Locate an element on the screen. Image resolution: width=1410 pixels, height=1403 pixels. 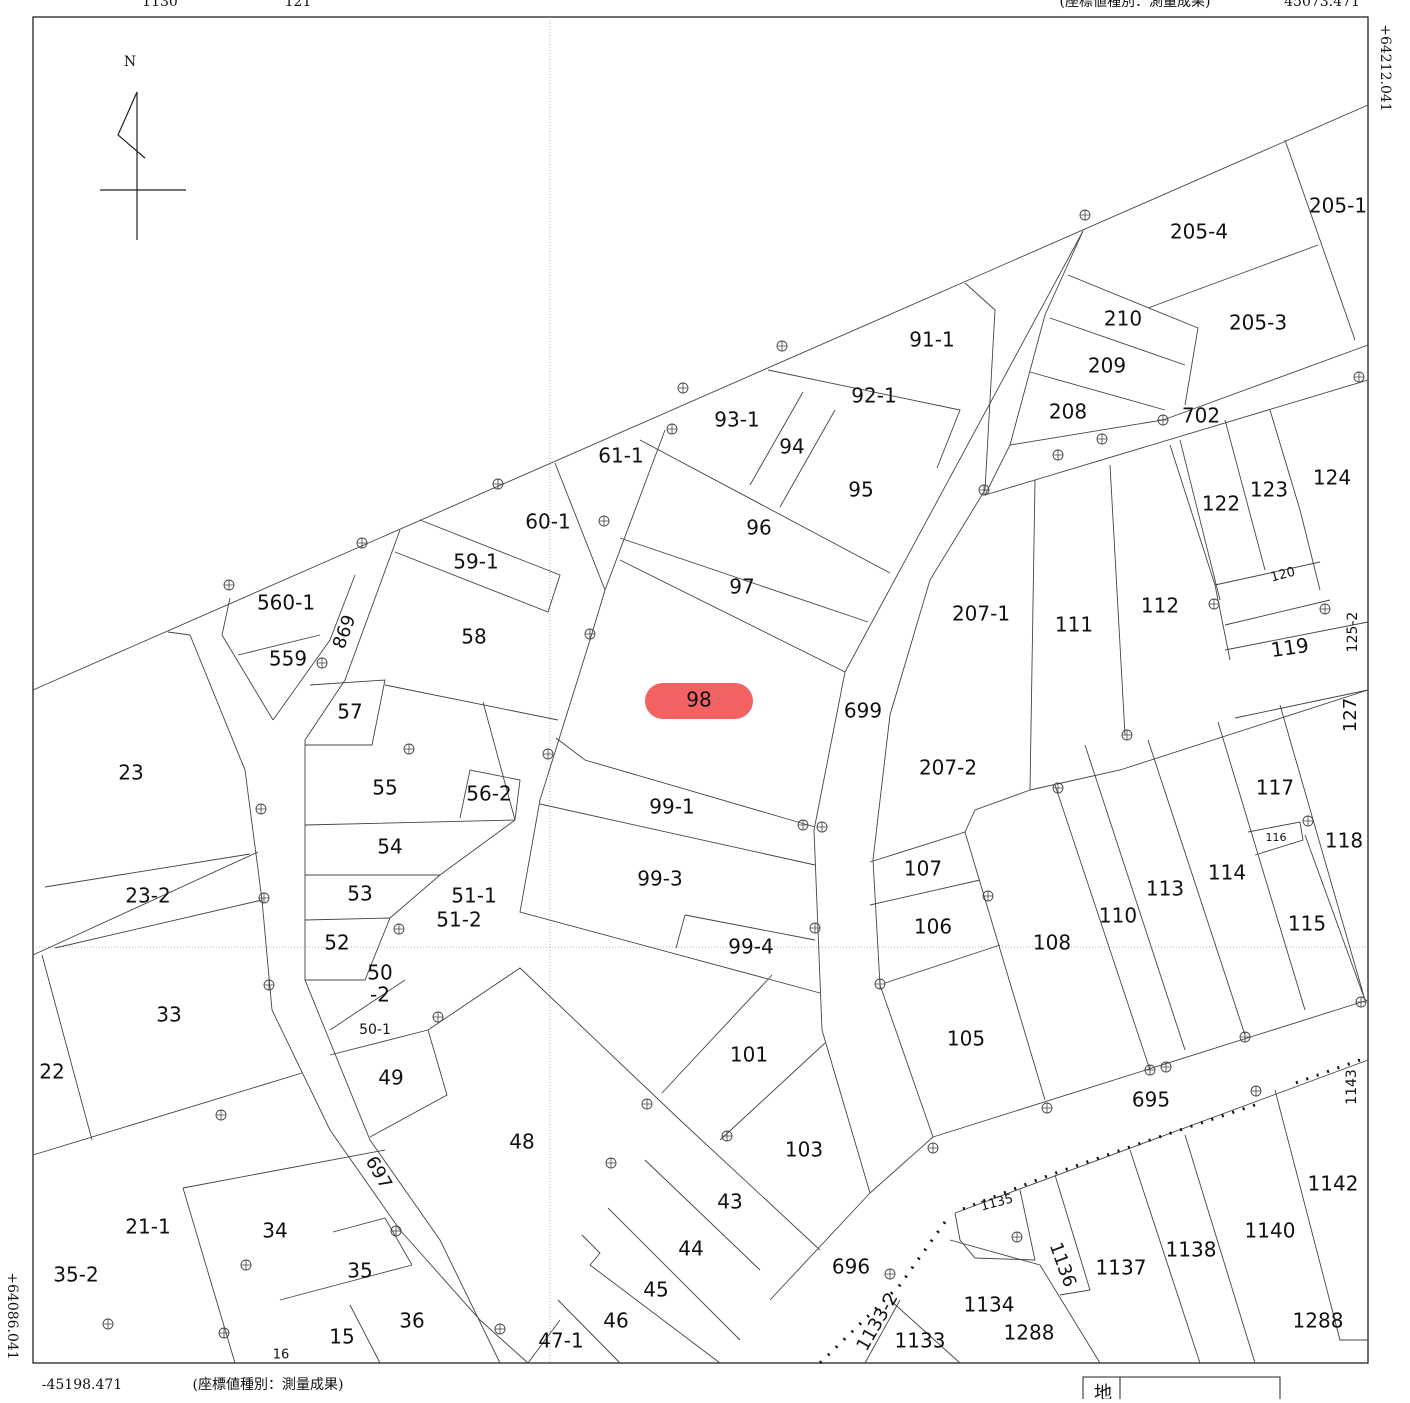
parcel-label: 57 is located at coordinates (349, 712).